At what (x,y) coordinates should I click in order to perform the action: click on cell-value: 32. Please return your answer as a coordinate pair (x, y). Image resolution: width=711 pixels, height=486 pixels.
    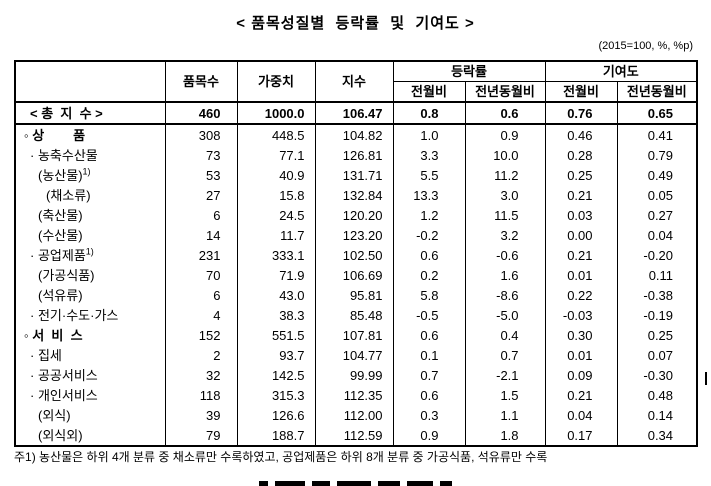
    Looking at the image, I should click on (200, 375).